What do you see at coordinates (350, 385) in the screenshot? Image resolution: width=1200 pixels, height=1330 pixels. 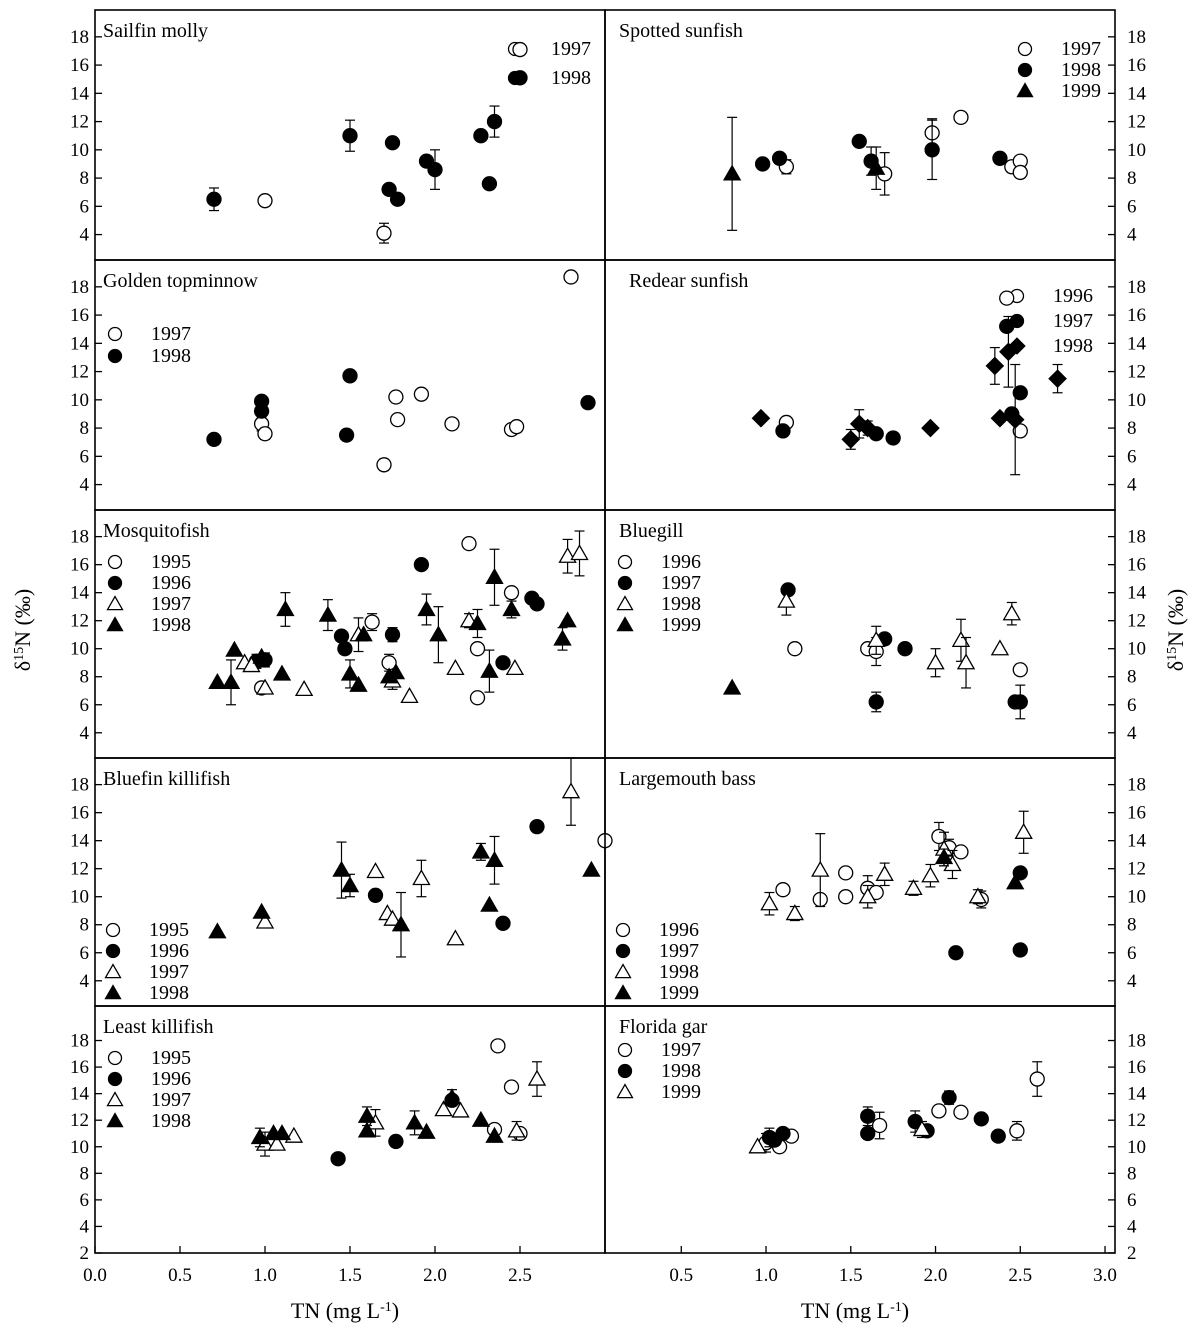 I see `panel-frame` at bounding box center [350, 385].